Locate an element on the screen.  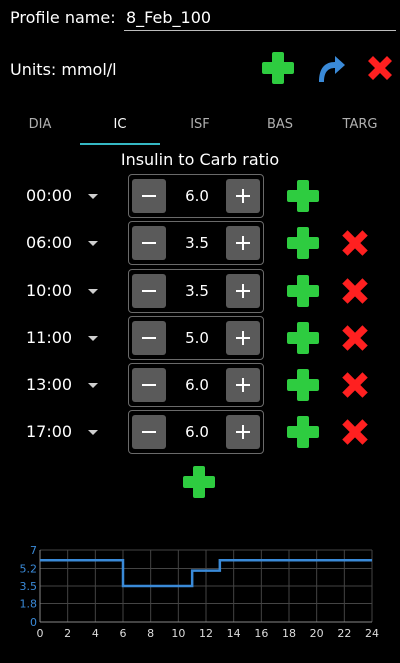
time-selector: 06:00 is located at coordinates (49, 242).